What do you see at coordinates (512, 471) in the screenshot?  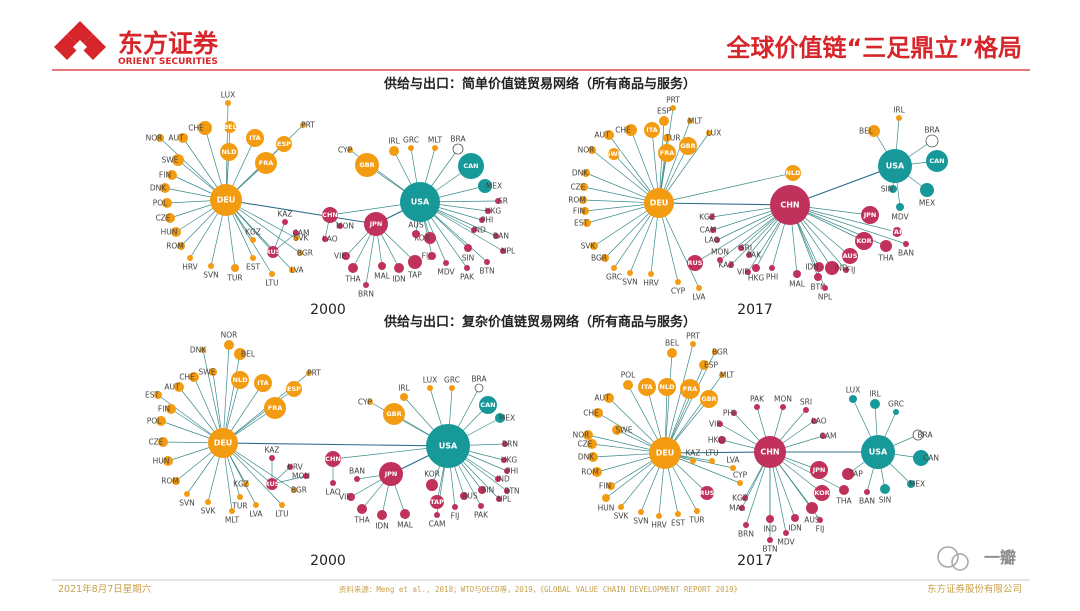 I see `node-label: PHI` at bounding box center [512, 471].